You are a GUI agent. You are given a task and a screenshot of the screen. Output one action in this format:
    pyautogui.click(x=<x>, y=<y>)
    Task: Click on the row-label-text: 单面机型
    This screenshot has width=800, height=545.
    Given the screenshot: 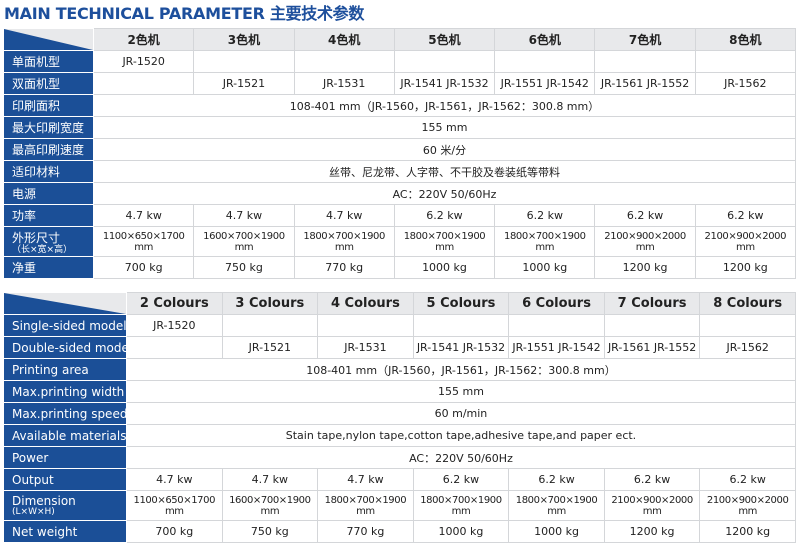 What is the action you would take?
    pyautogui.click(x=36, y=62)
    